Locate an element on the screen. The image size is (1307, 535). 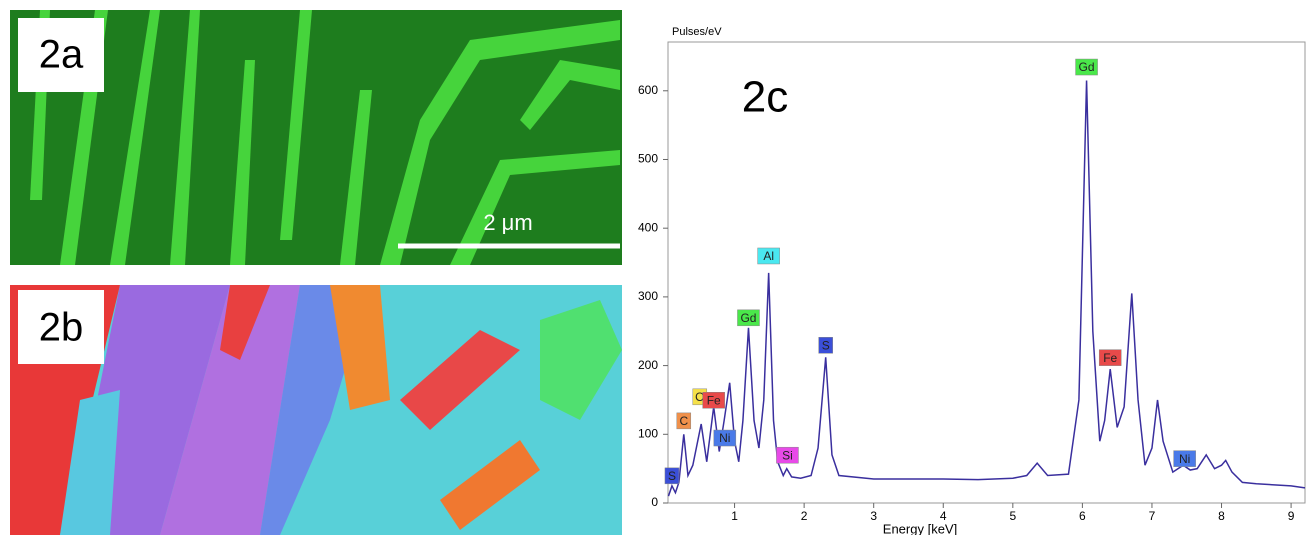
y-tick-label: 100 is located at coordinates (648, 433).